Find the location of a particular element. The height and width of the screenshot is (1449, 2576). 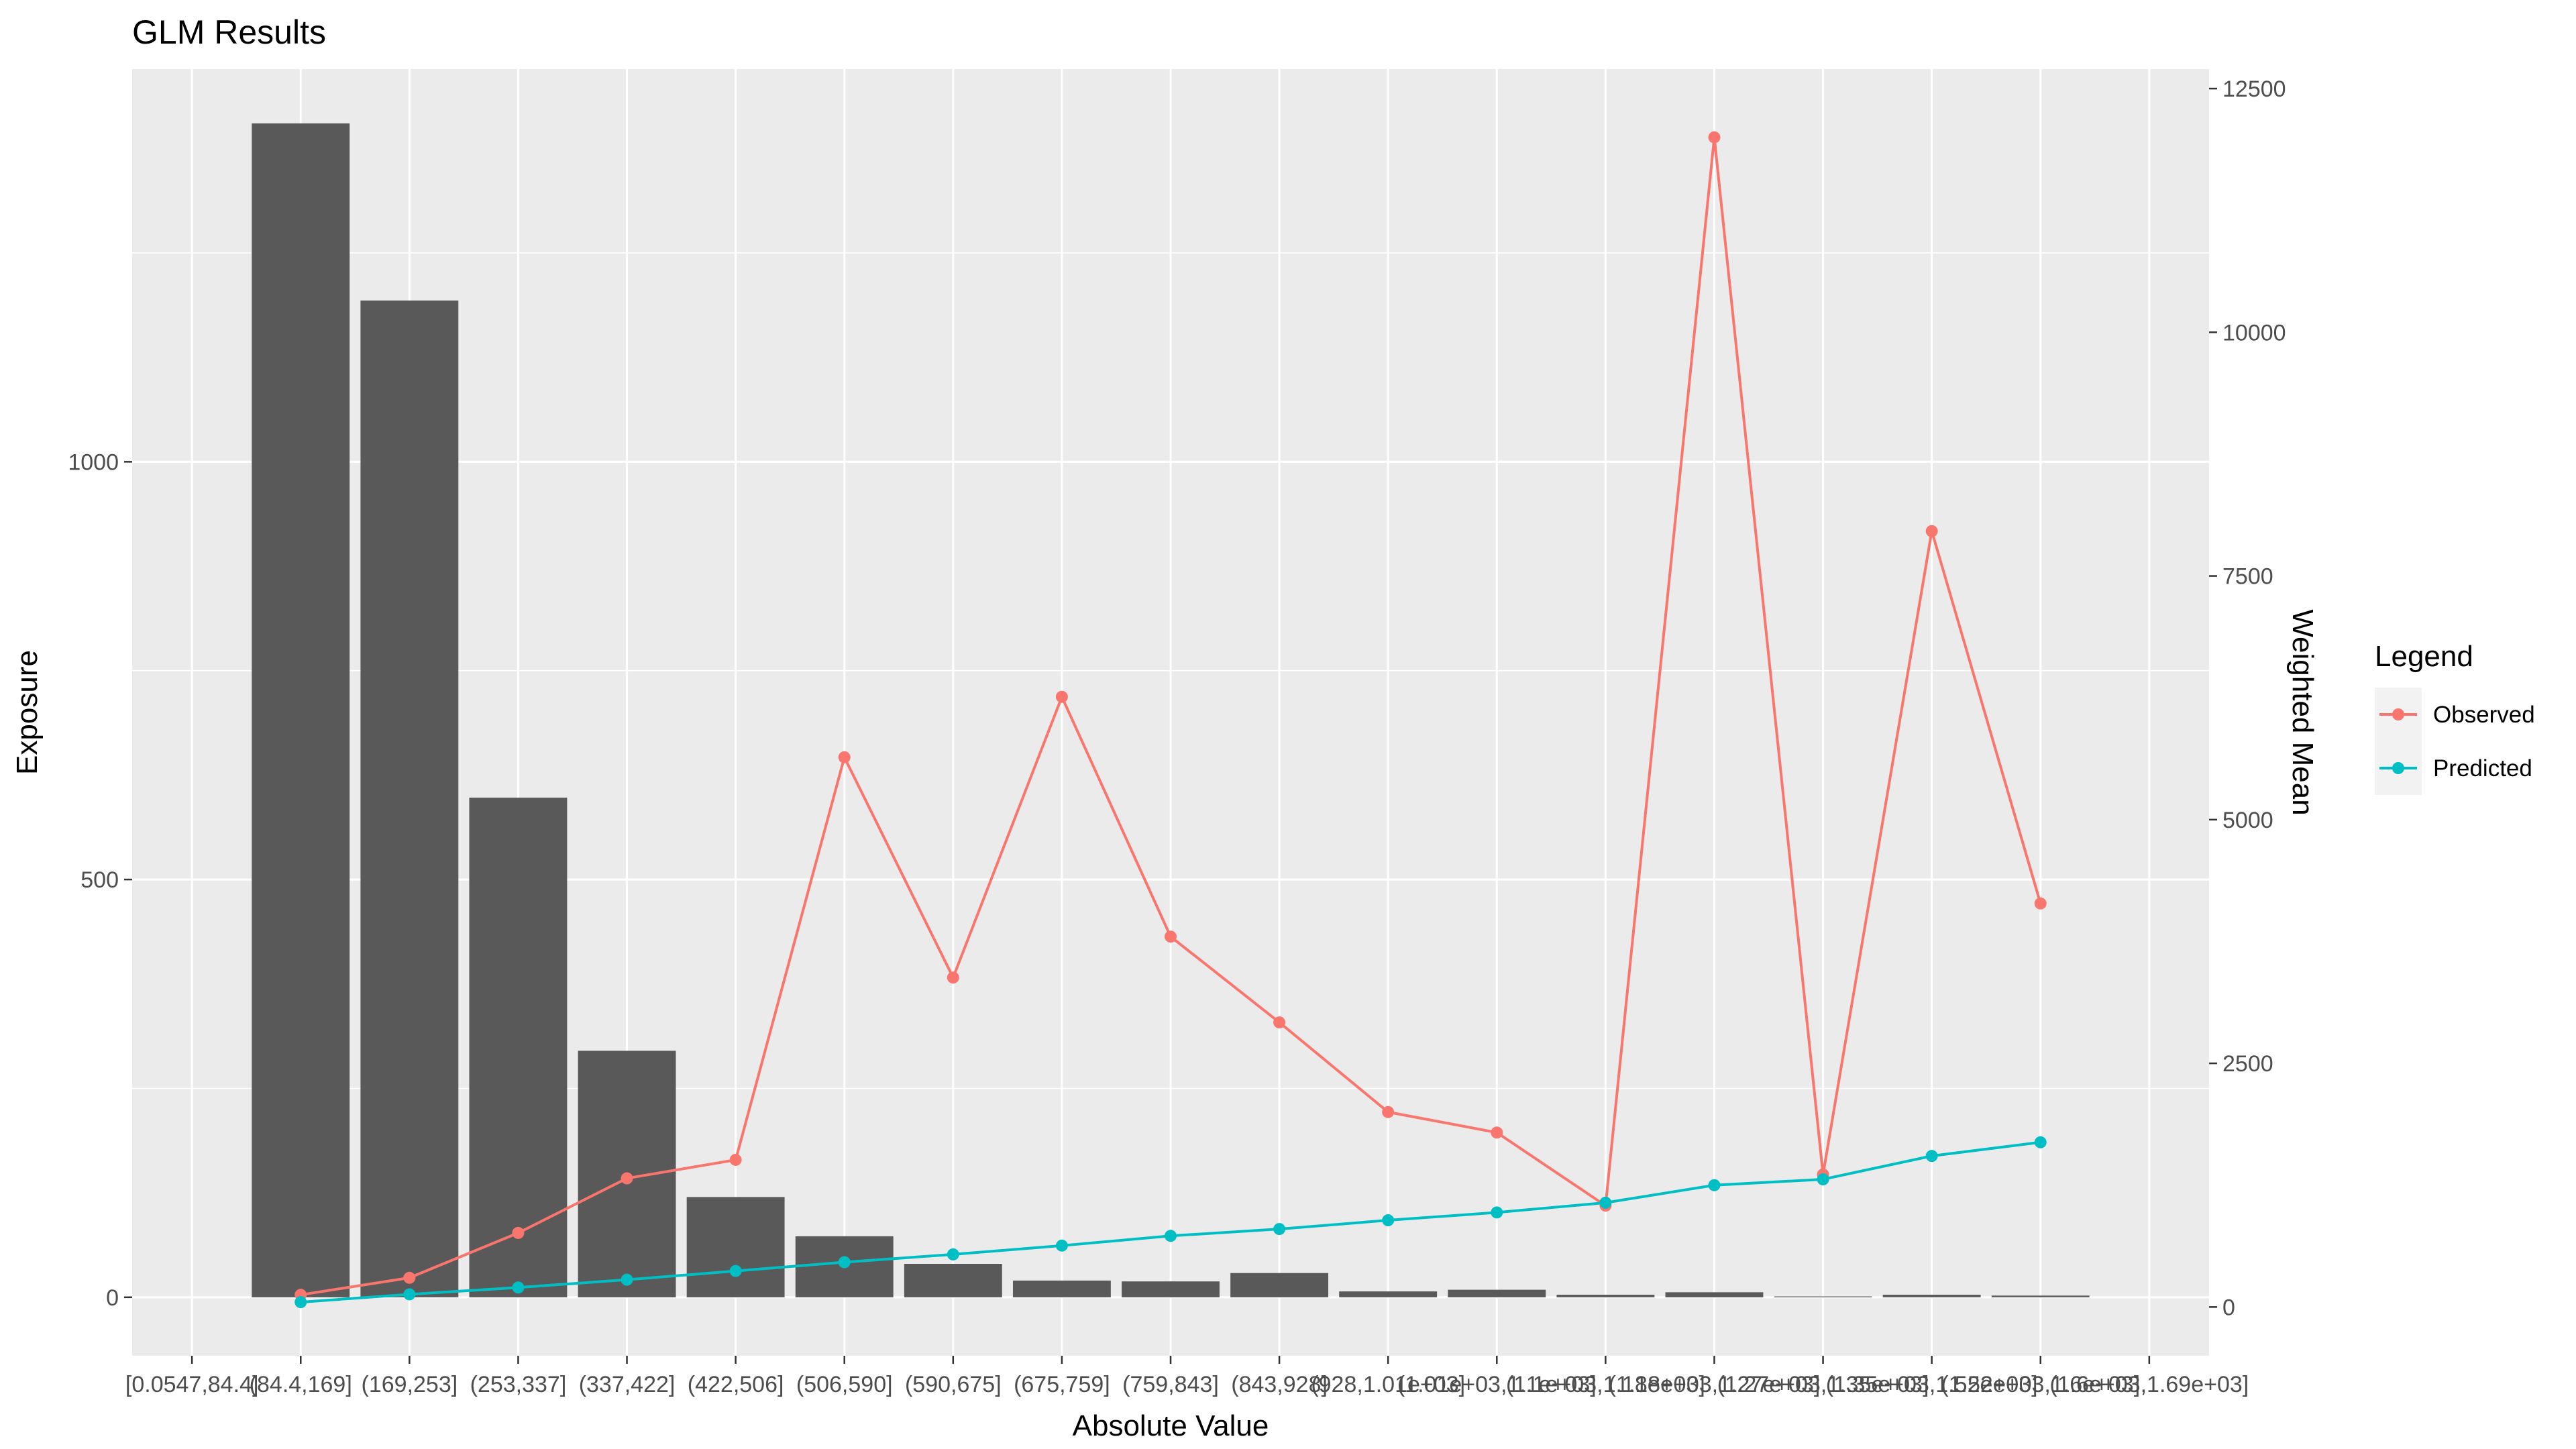

x-axis-tick-label: [0.0547,84.4] is located at coordinates (192, 1384).